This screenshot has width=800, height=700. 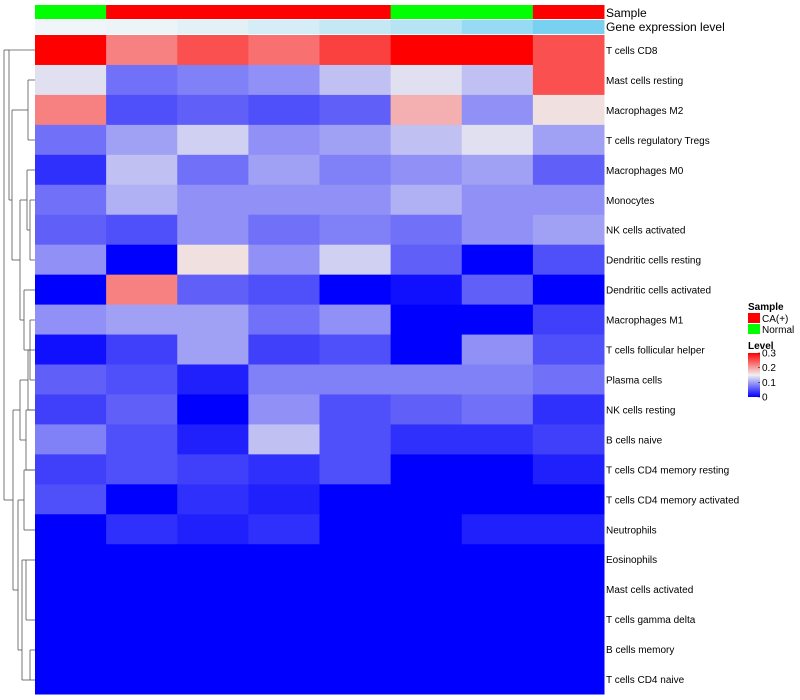 What do you see at coordinates (761, 346) in the screenshot?
I see `legend-level-title: Level` at bounding box center [761, 346].